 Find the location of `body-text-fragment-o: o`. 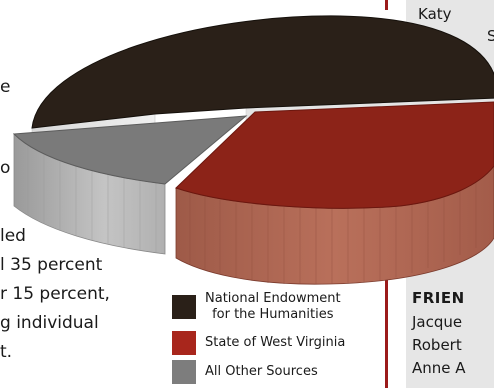

body-text-fragment-o: o is located at coordinates (5, 168).